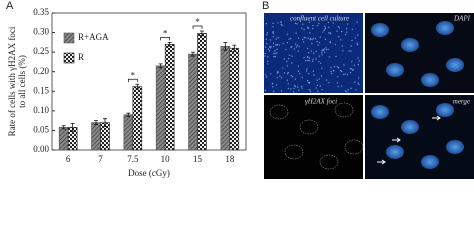  I want to click on y-tick-label: 0.20, so click(41, 71).